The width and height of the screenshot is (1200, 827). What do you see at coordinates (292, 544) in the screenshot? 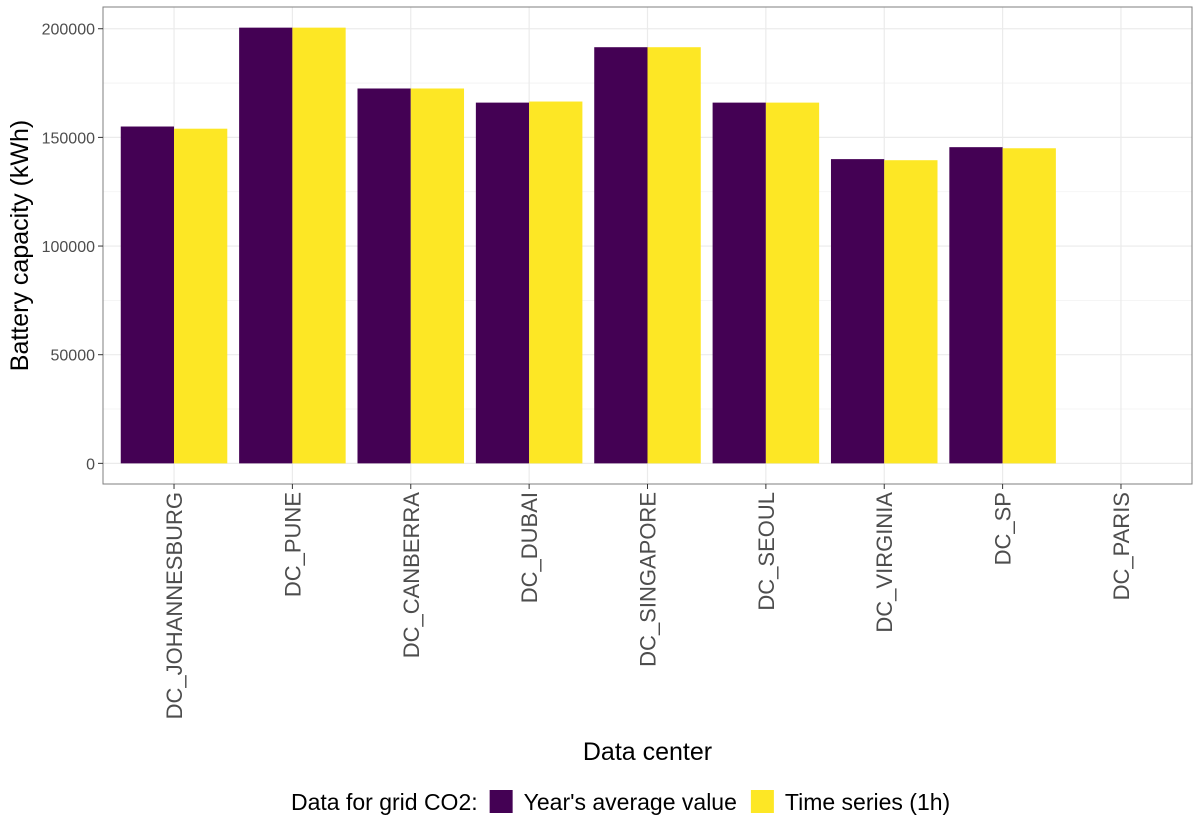
I see `x-tick-label: DC_PUNE` at bounding box center [292, 544].